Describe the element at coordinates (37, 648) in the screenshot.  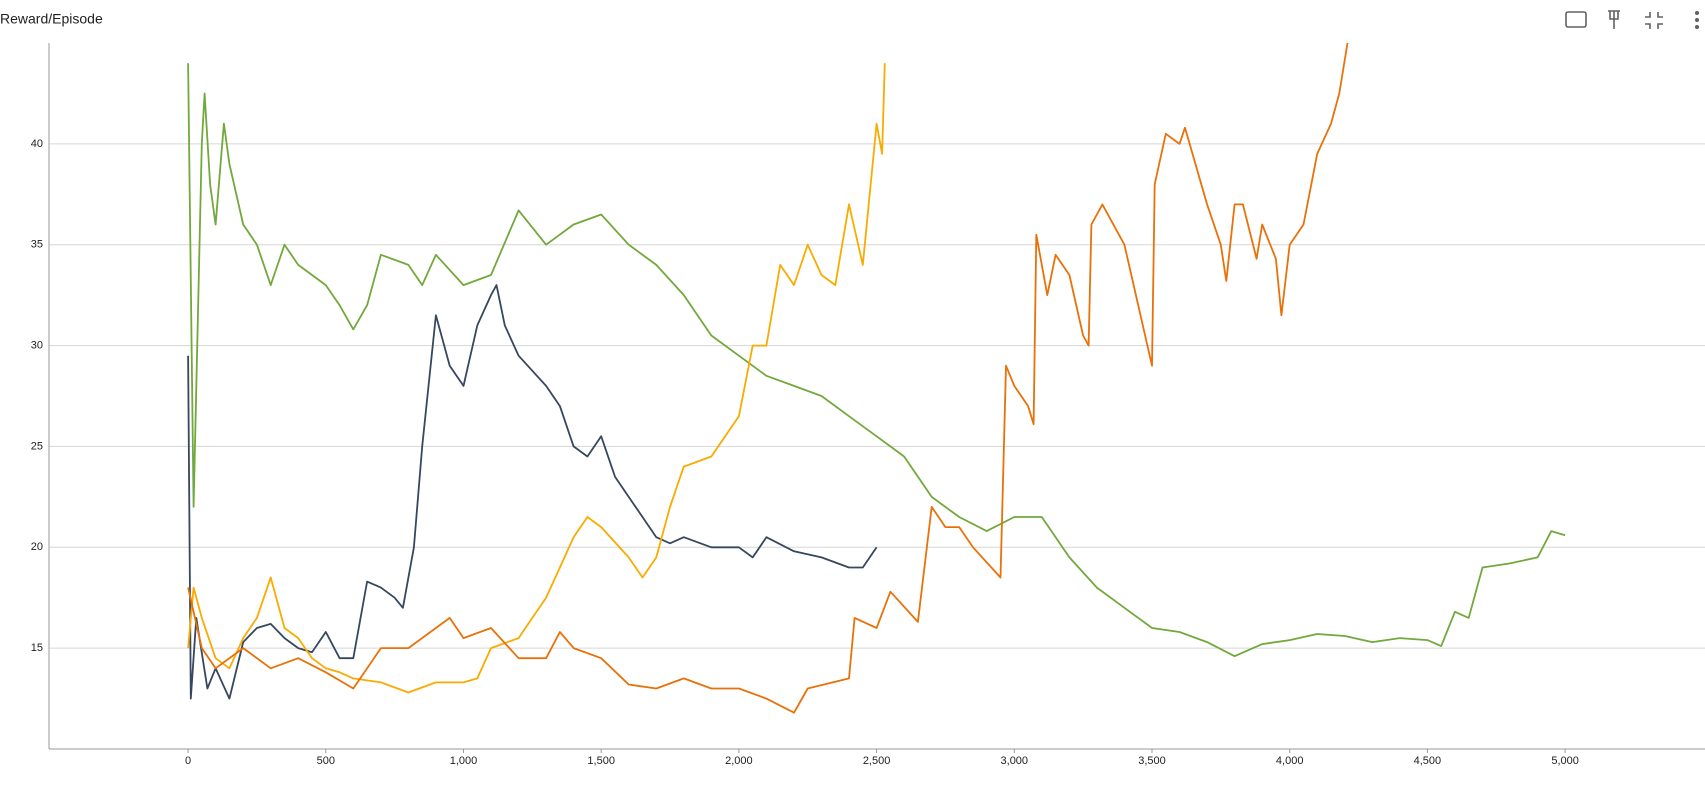
I see `y-tick-label: 15` at that location.